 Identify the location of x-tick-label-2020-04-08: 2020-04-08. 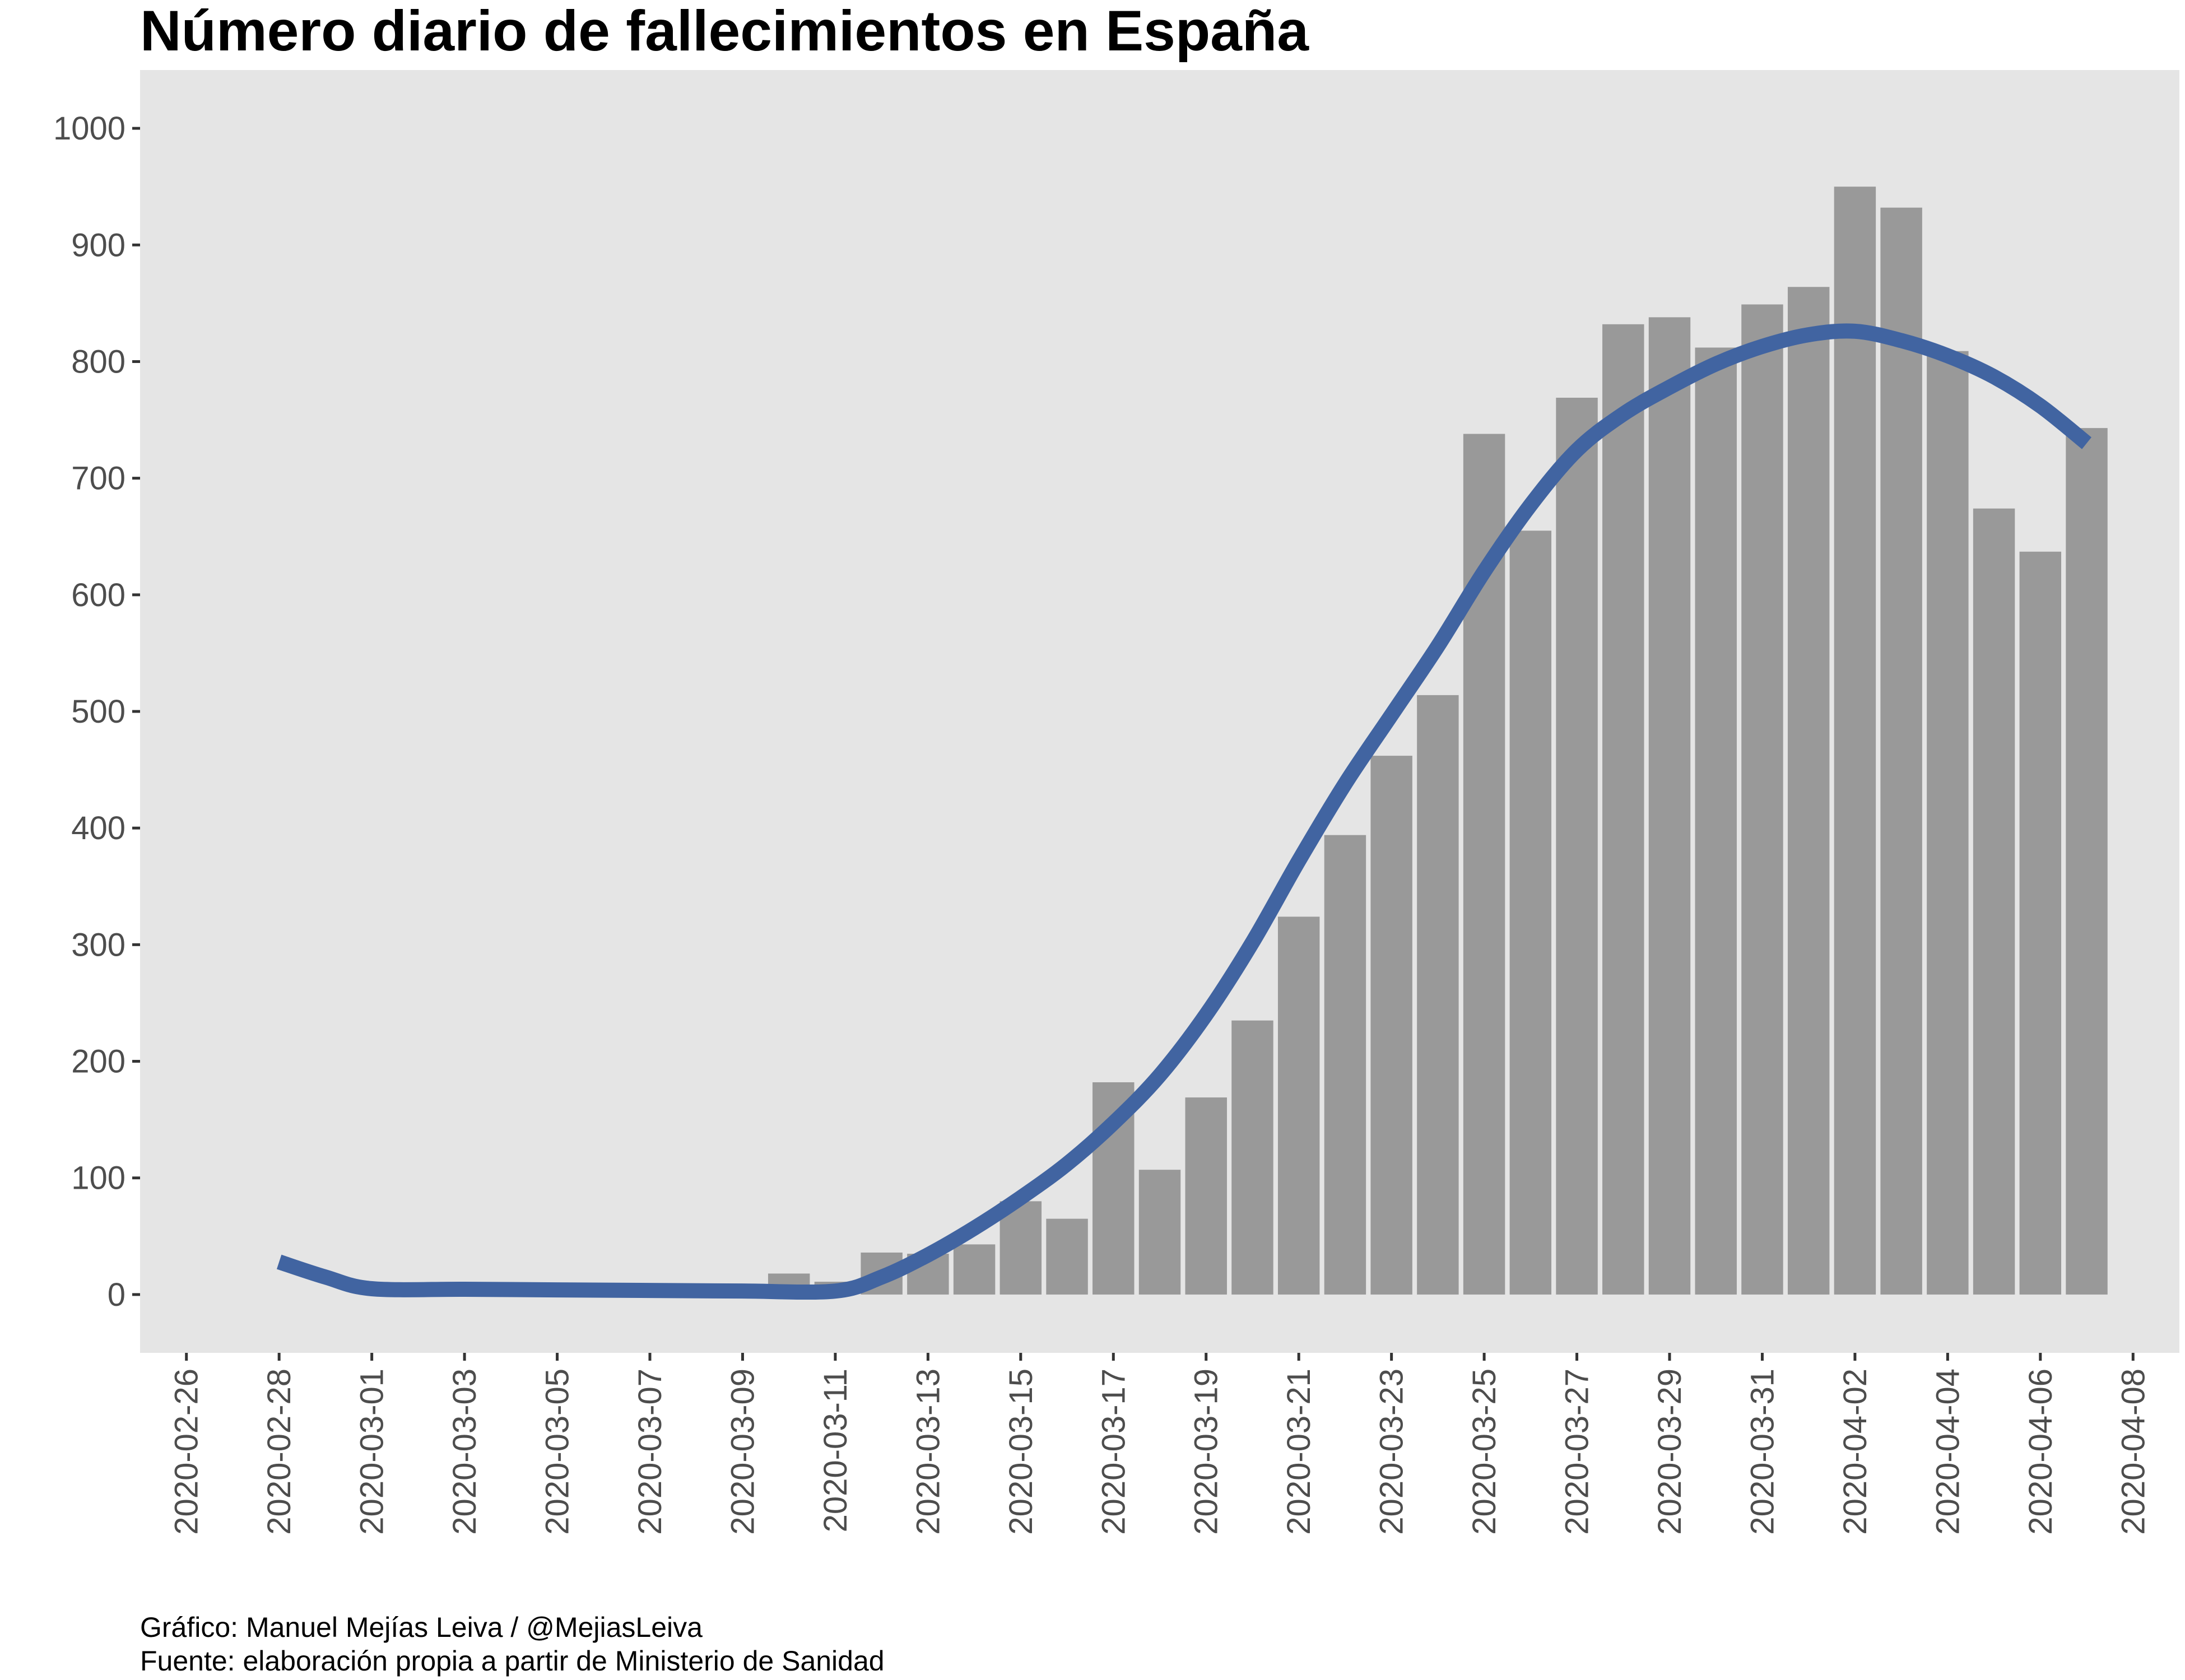
(2133, 1452).